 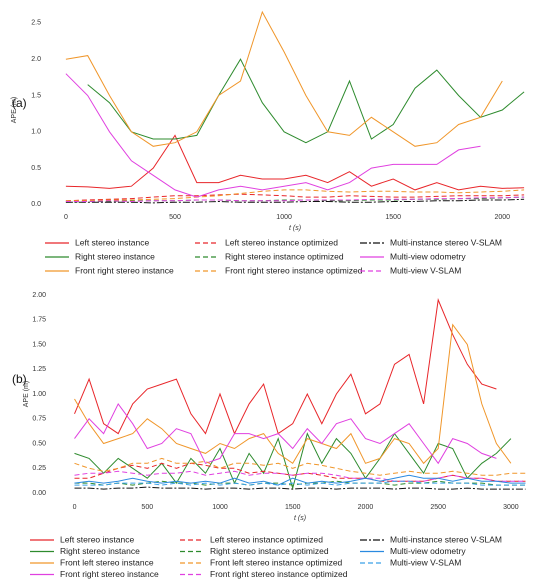 I want to click on y-tick-label: 1.25, so click(x=39, y=369).